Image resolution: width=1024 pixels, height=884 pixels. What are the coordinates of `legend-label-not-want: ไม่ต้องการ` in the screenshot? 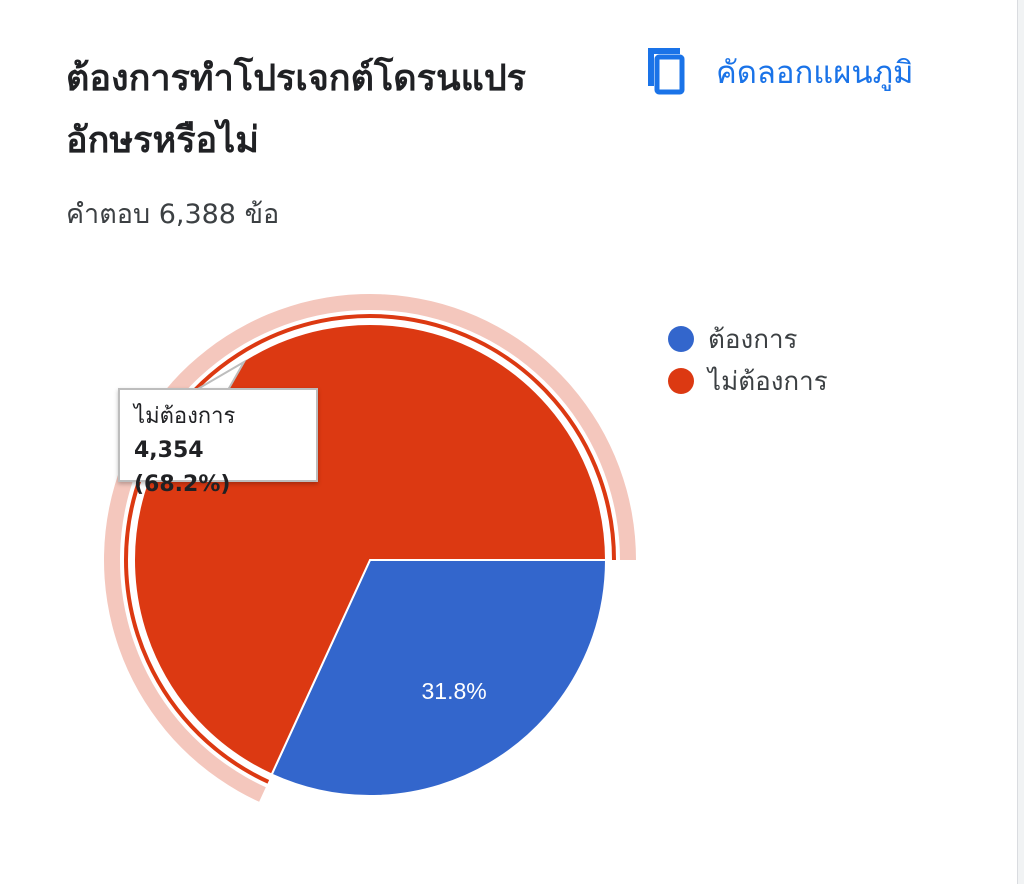 It's located at (768, 381).